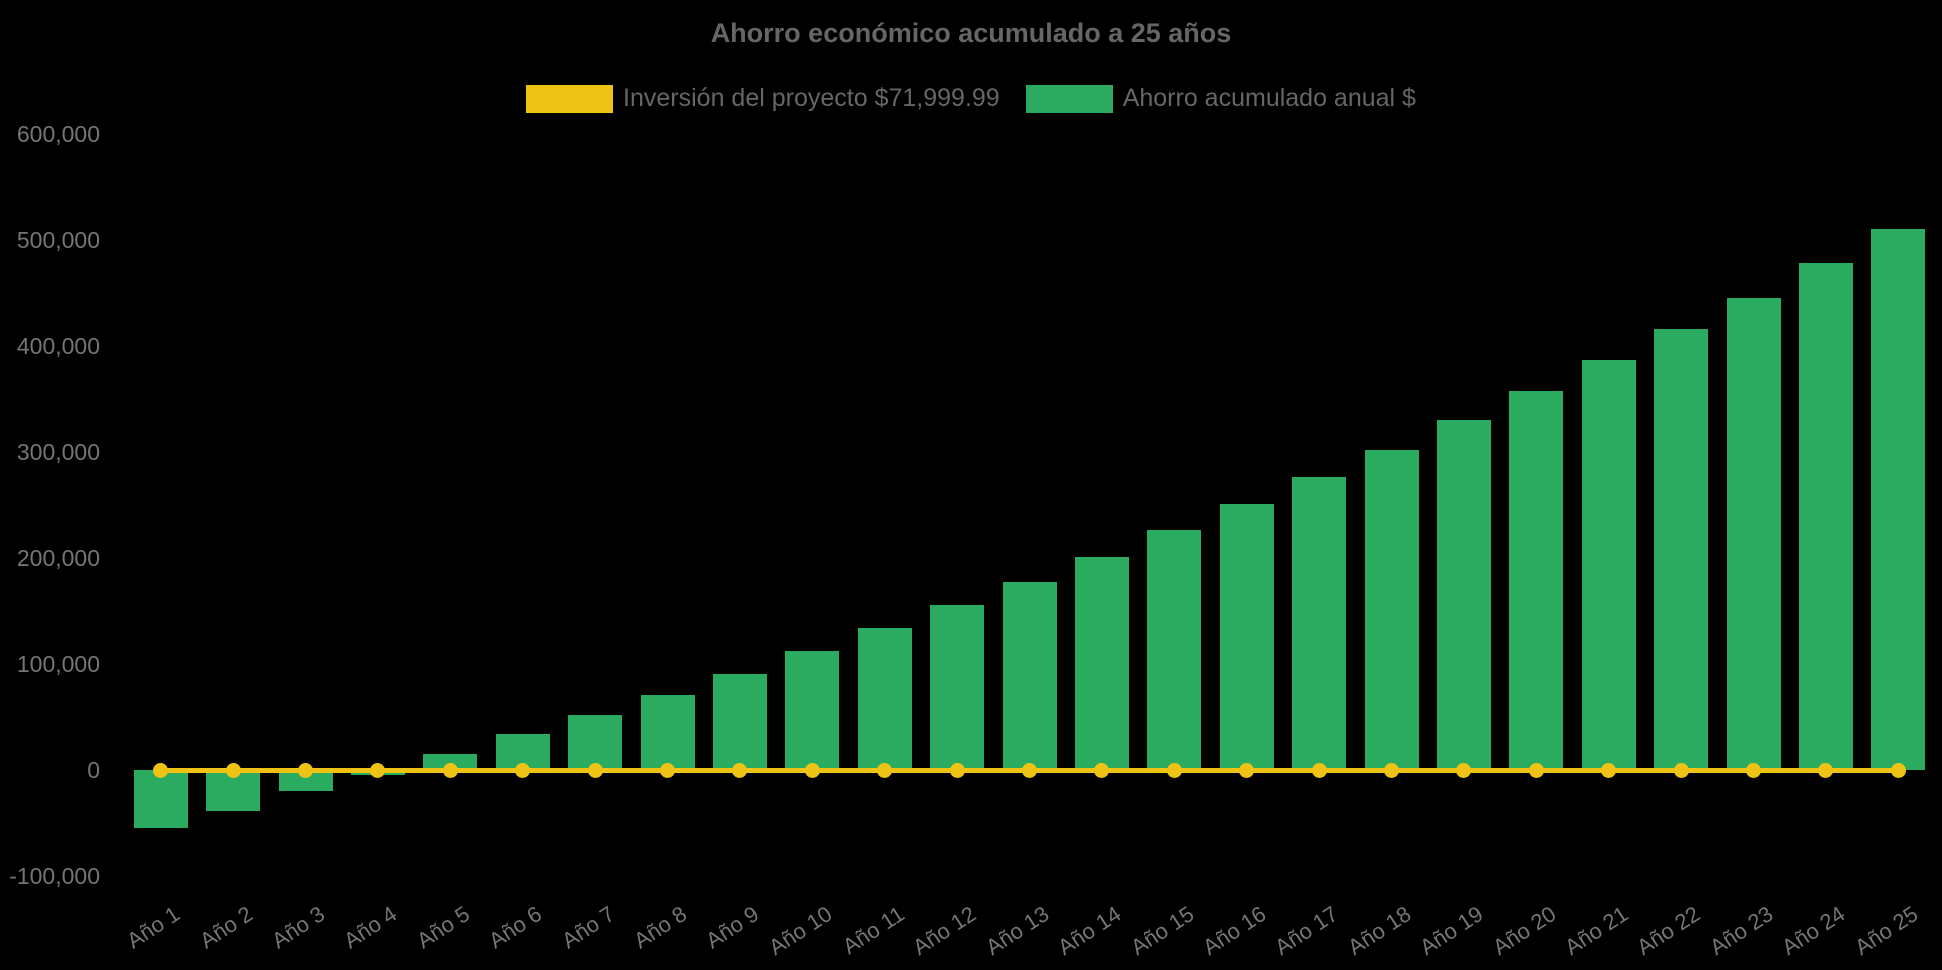  What do you see at coordinates (944, 930) in the screenshot?
I see `x-axis-label-año-12: Año 12` at bounding box center [944, 930].